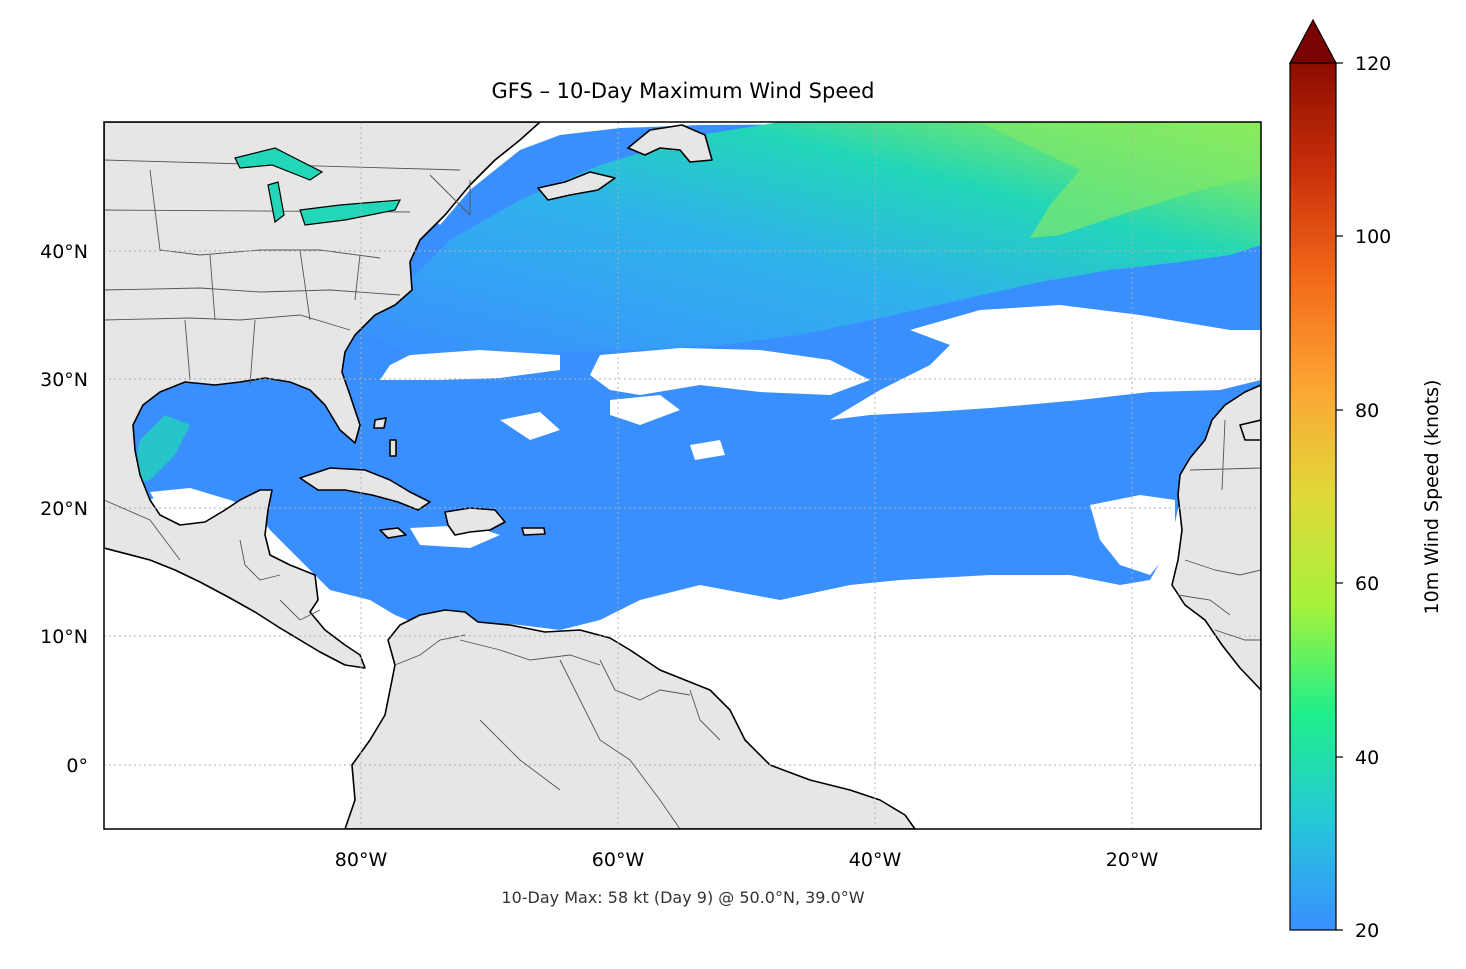  I want to click on puerto-rico, so click(533, 531).